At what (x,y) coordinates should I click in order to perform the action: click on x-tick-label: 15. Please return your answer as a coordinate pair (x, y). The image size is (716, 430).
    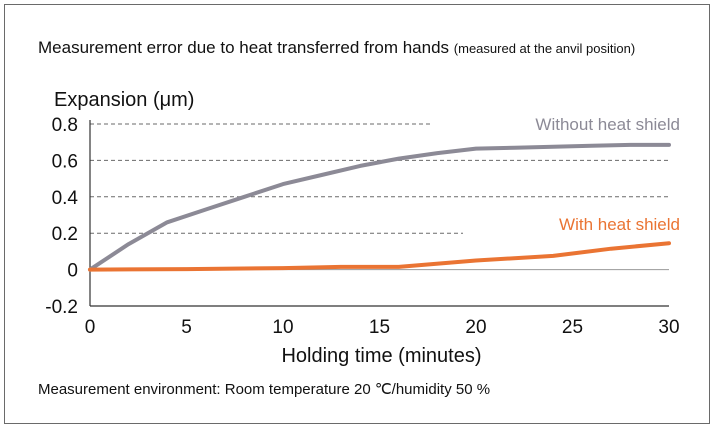
    Looking at the image, I should click on (379, 327).